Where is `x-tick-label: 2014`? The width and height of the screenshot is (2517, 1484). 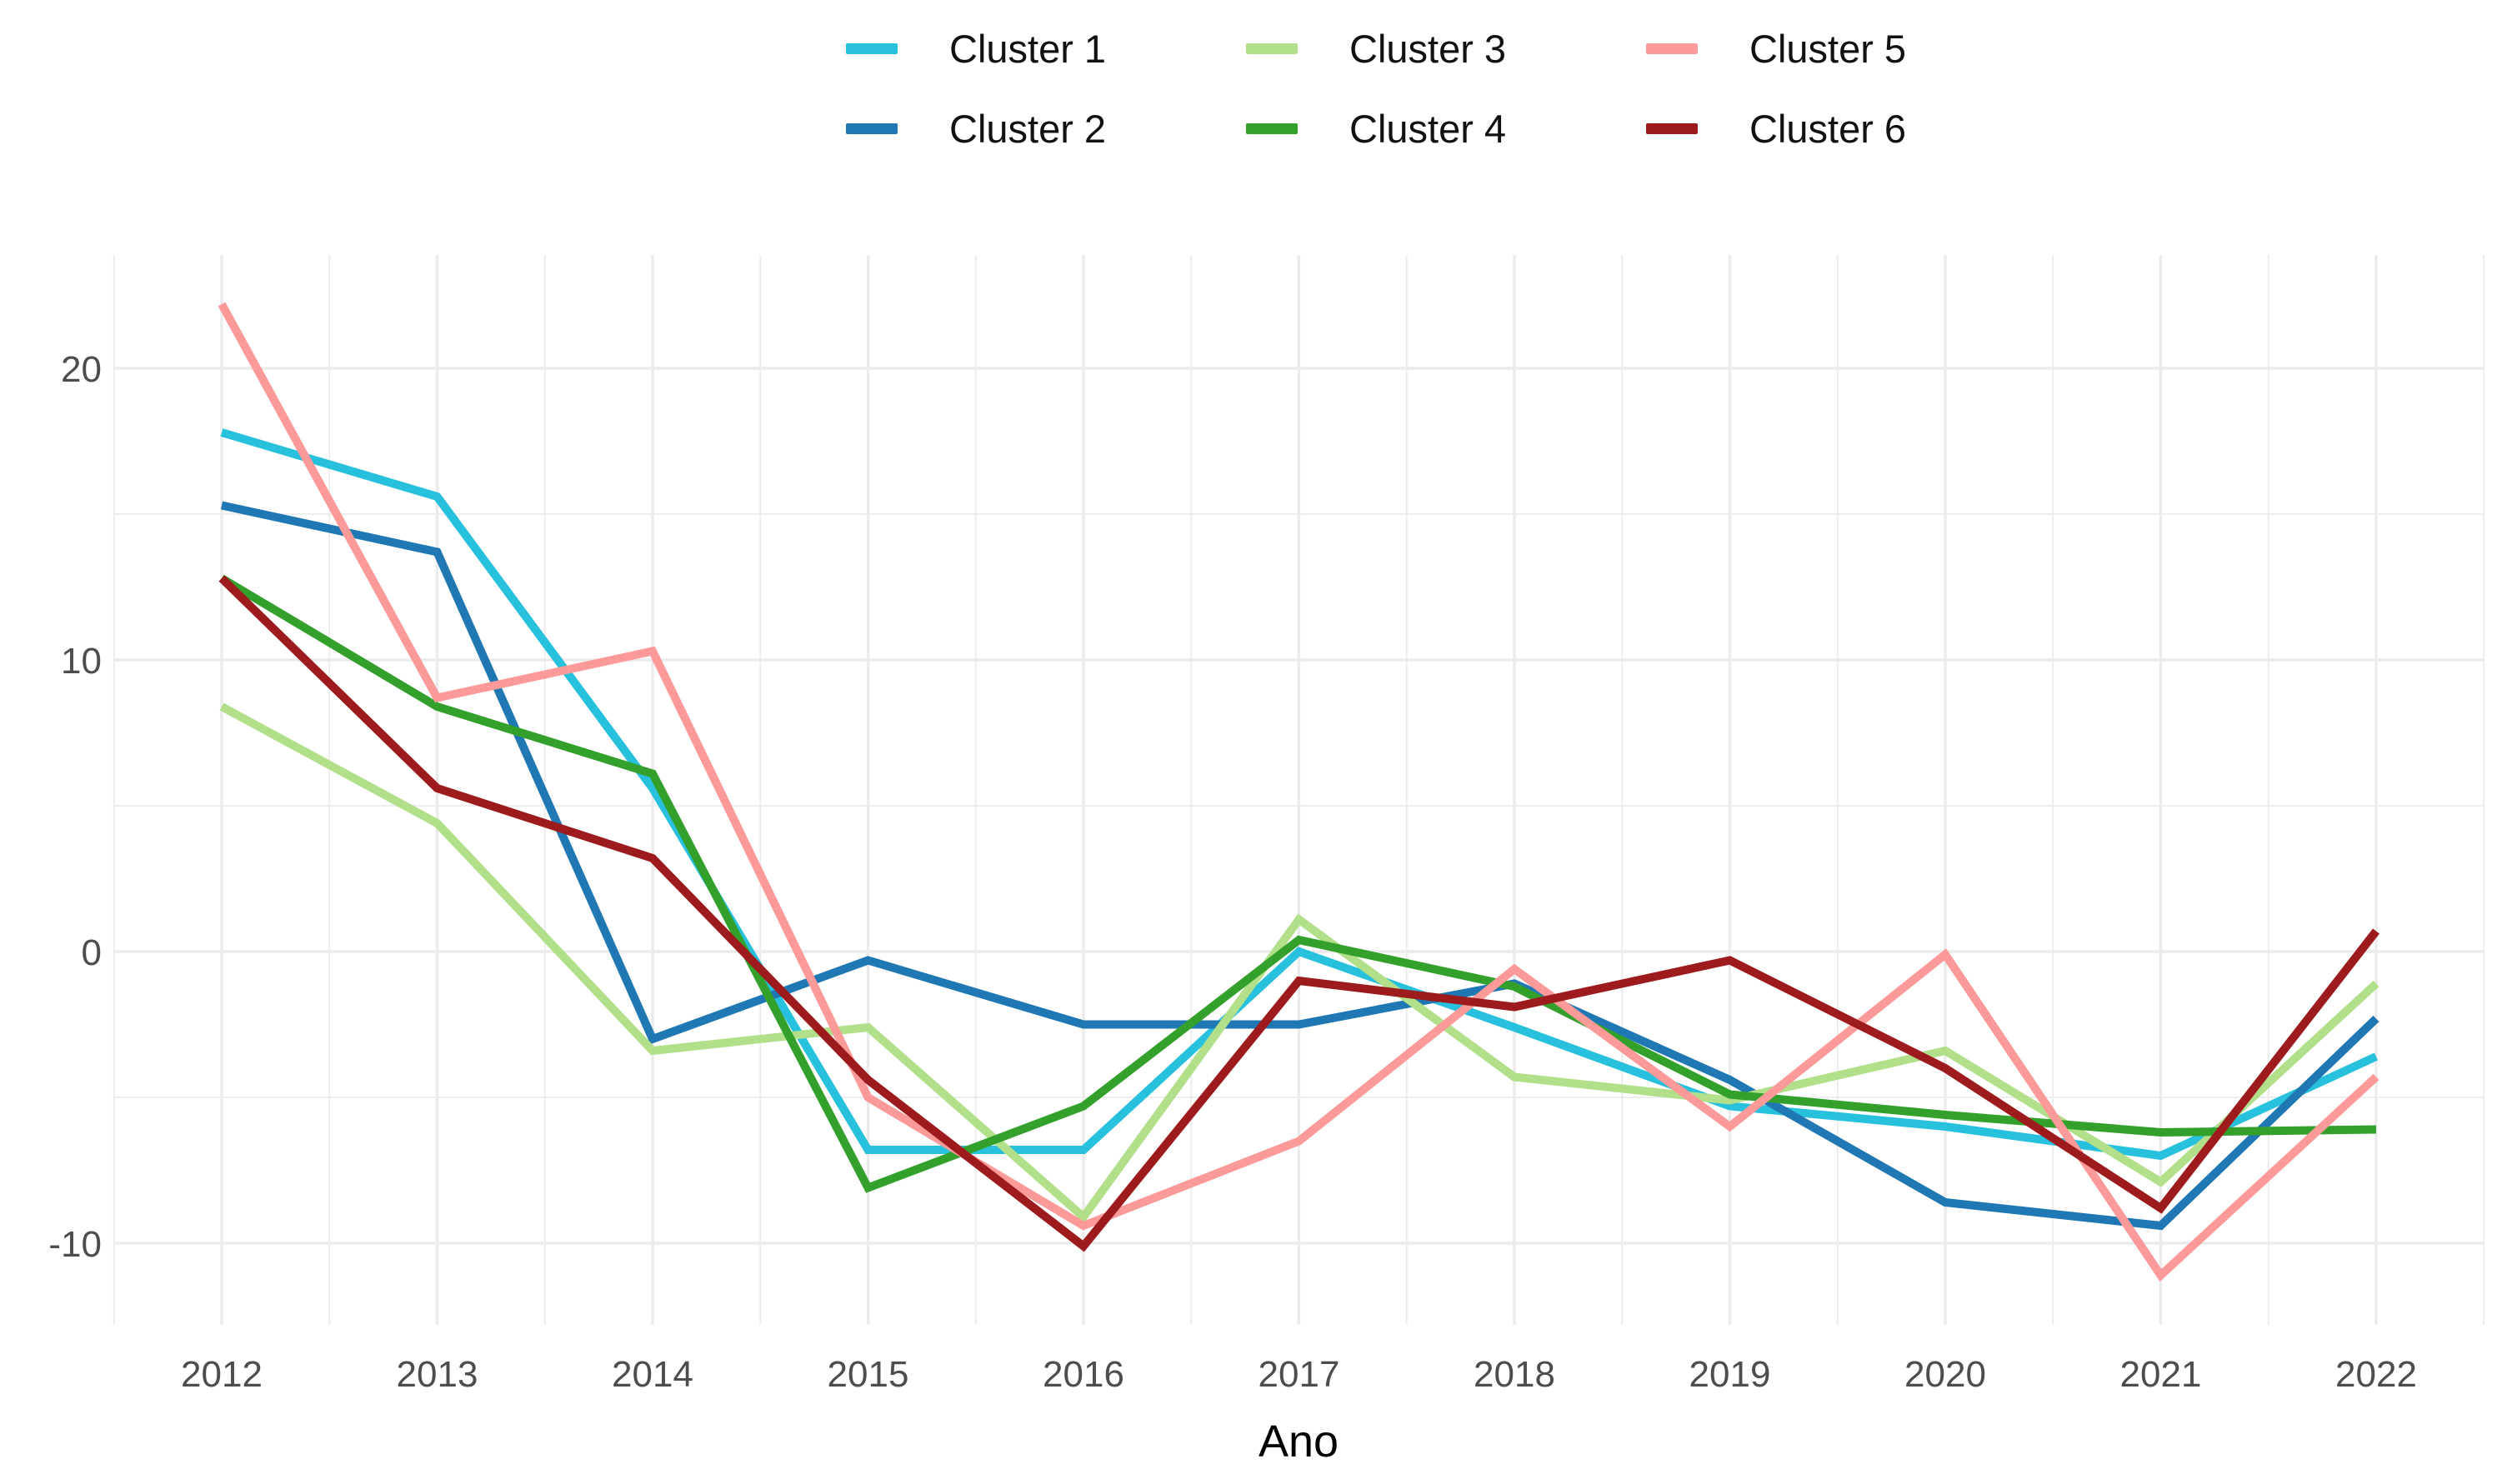
x-tick-label: 2014 is located at coordinates (652, 1374).